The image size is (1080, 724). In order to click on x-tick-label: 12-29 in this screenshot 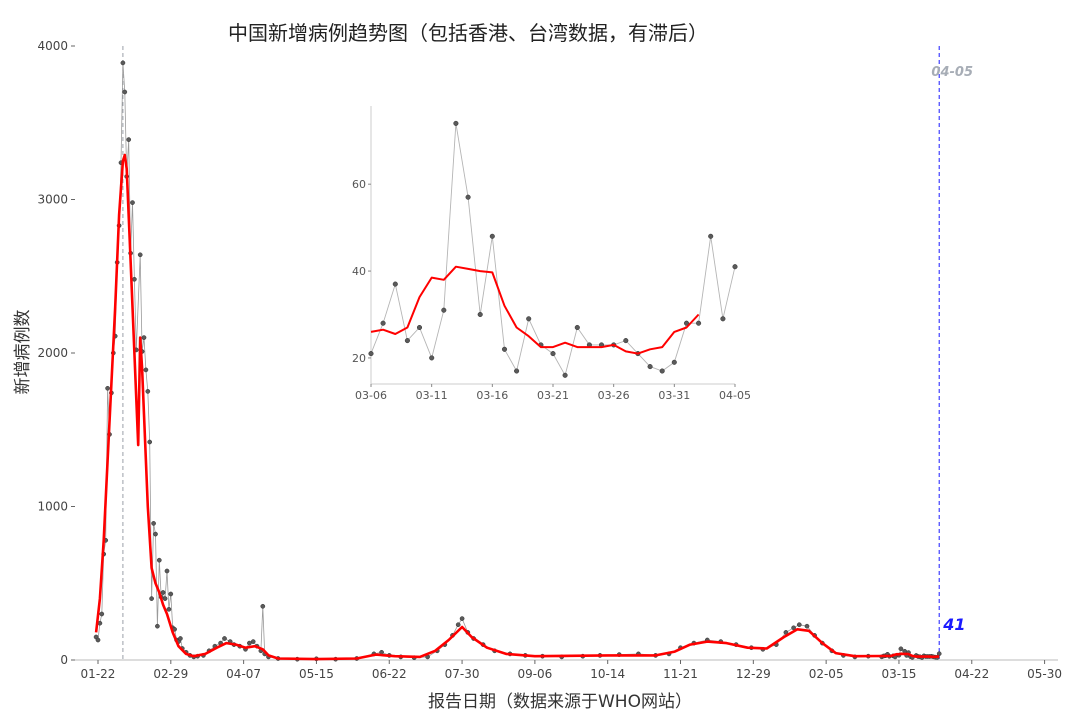, I will do `click(753, 674)`.